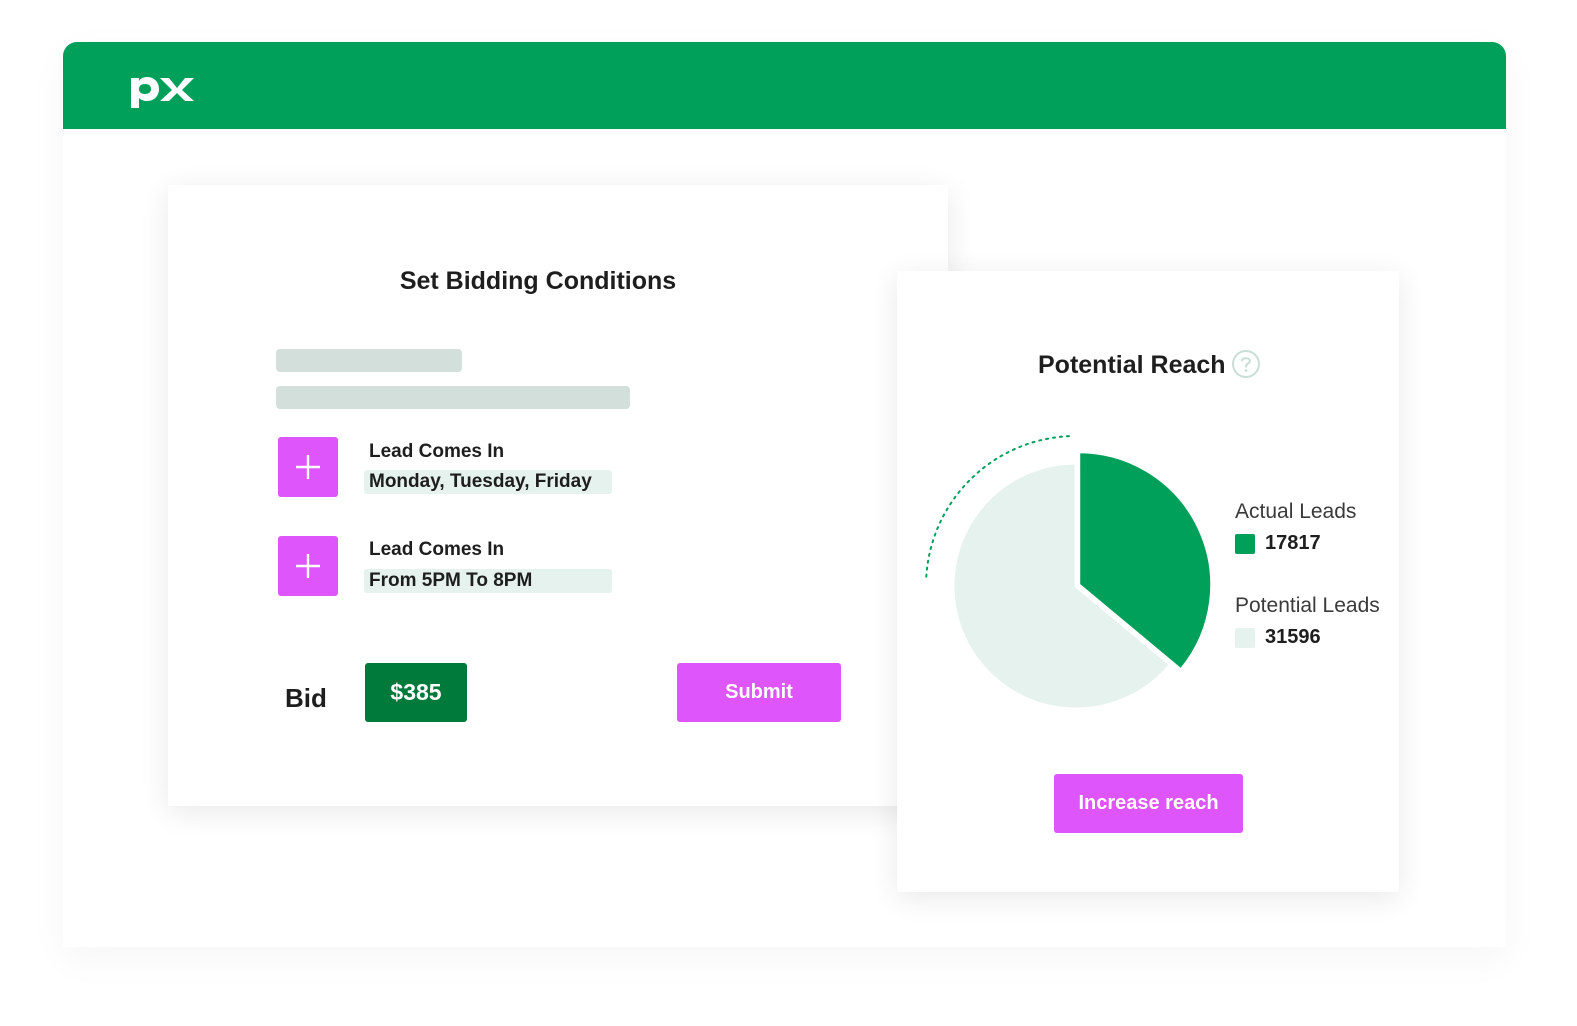 This screenshot has width=1577, height=1026. I want to click on dotted-arc-decoration, so click(999, 506).